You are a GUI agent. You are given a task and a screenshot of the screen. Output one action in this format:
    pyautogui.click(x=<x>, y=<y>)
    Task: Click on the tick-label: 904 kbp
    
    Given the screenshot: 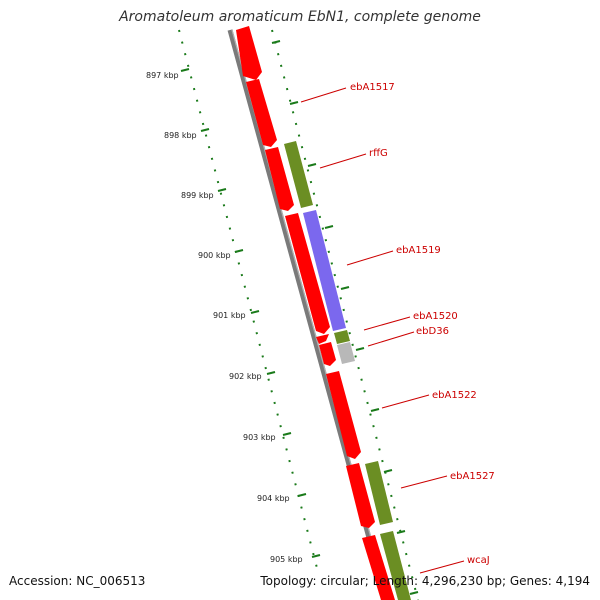 What is the action you would take?
    pyautogui.click(x=273, y=498)
    